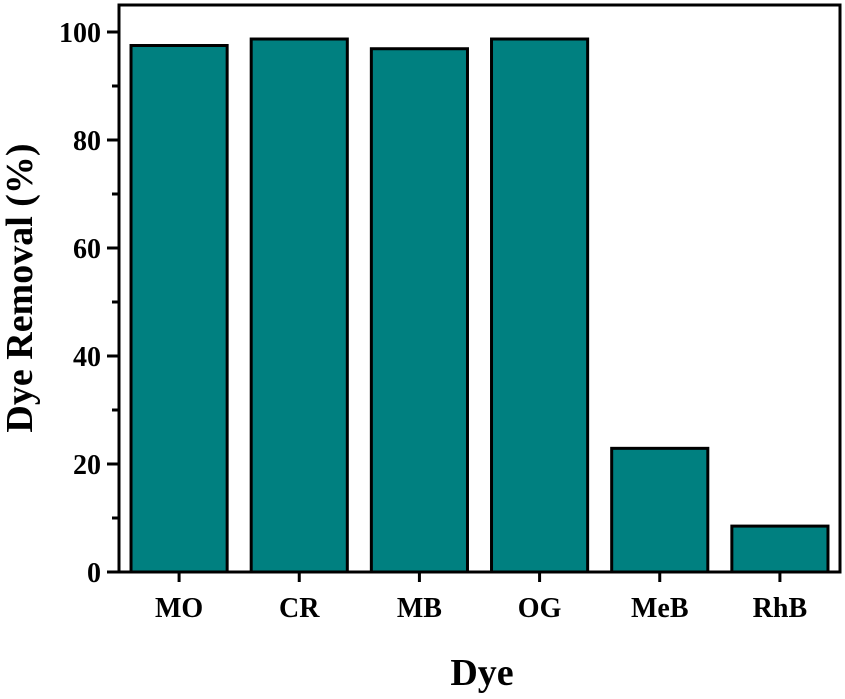 This screenshot has height=699, width=845. Describe the element at coordinates (87, 249) in the screenshot. I see `y-tick-label: 60` at that location.